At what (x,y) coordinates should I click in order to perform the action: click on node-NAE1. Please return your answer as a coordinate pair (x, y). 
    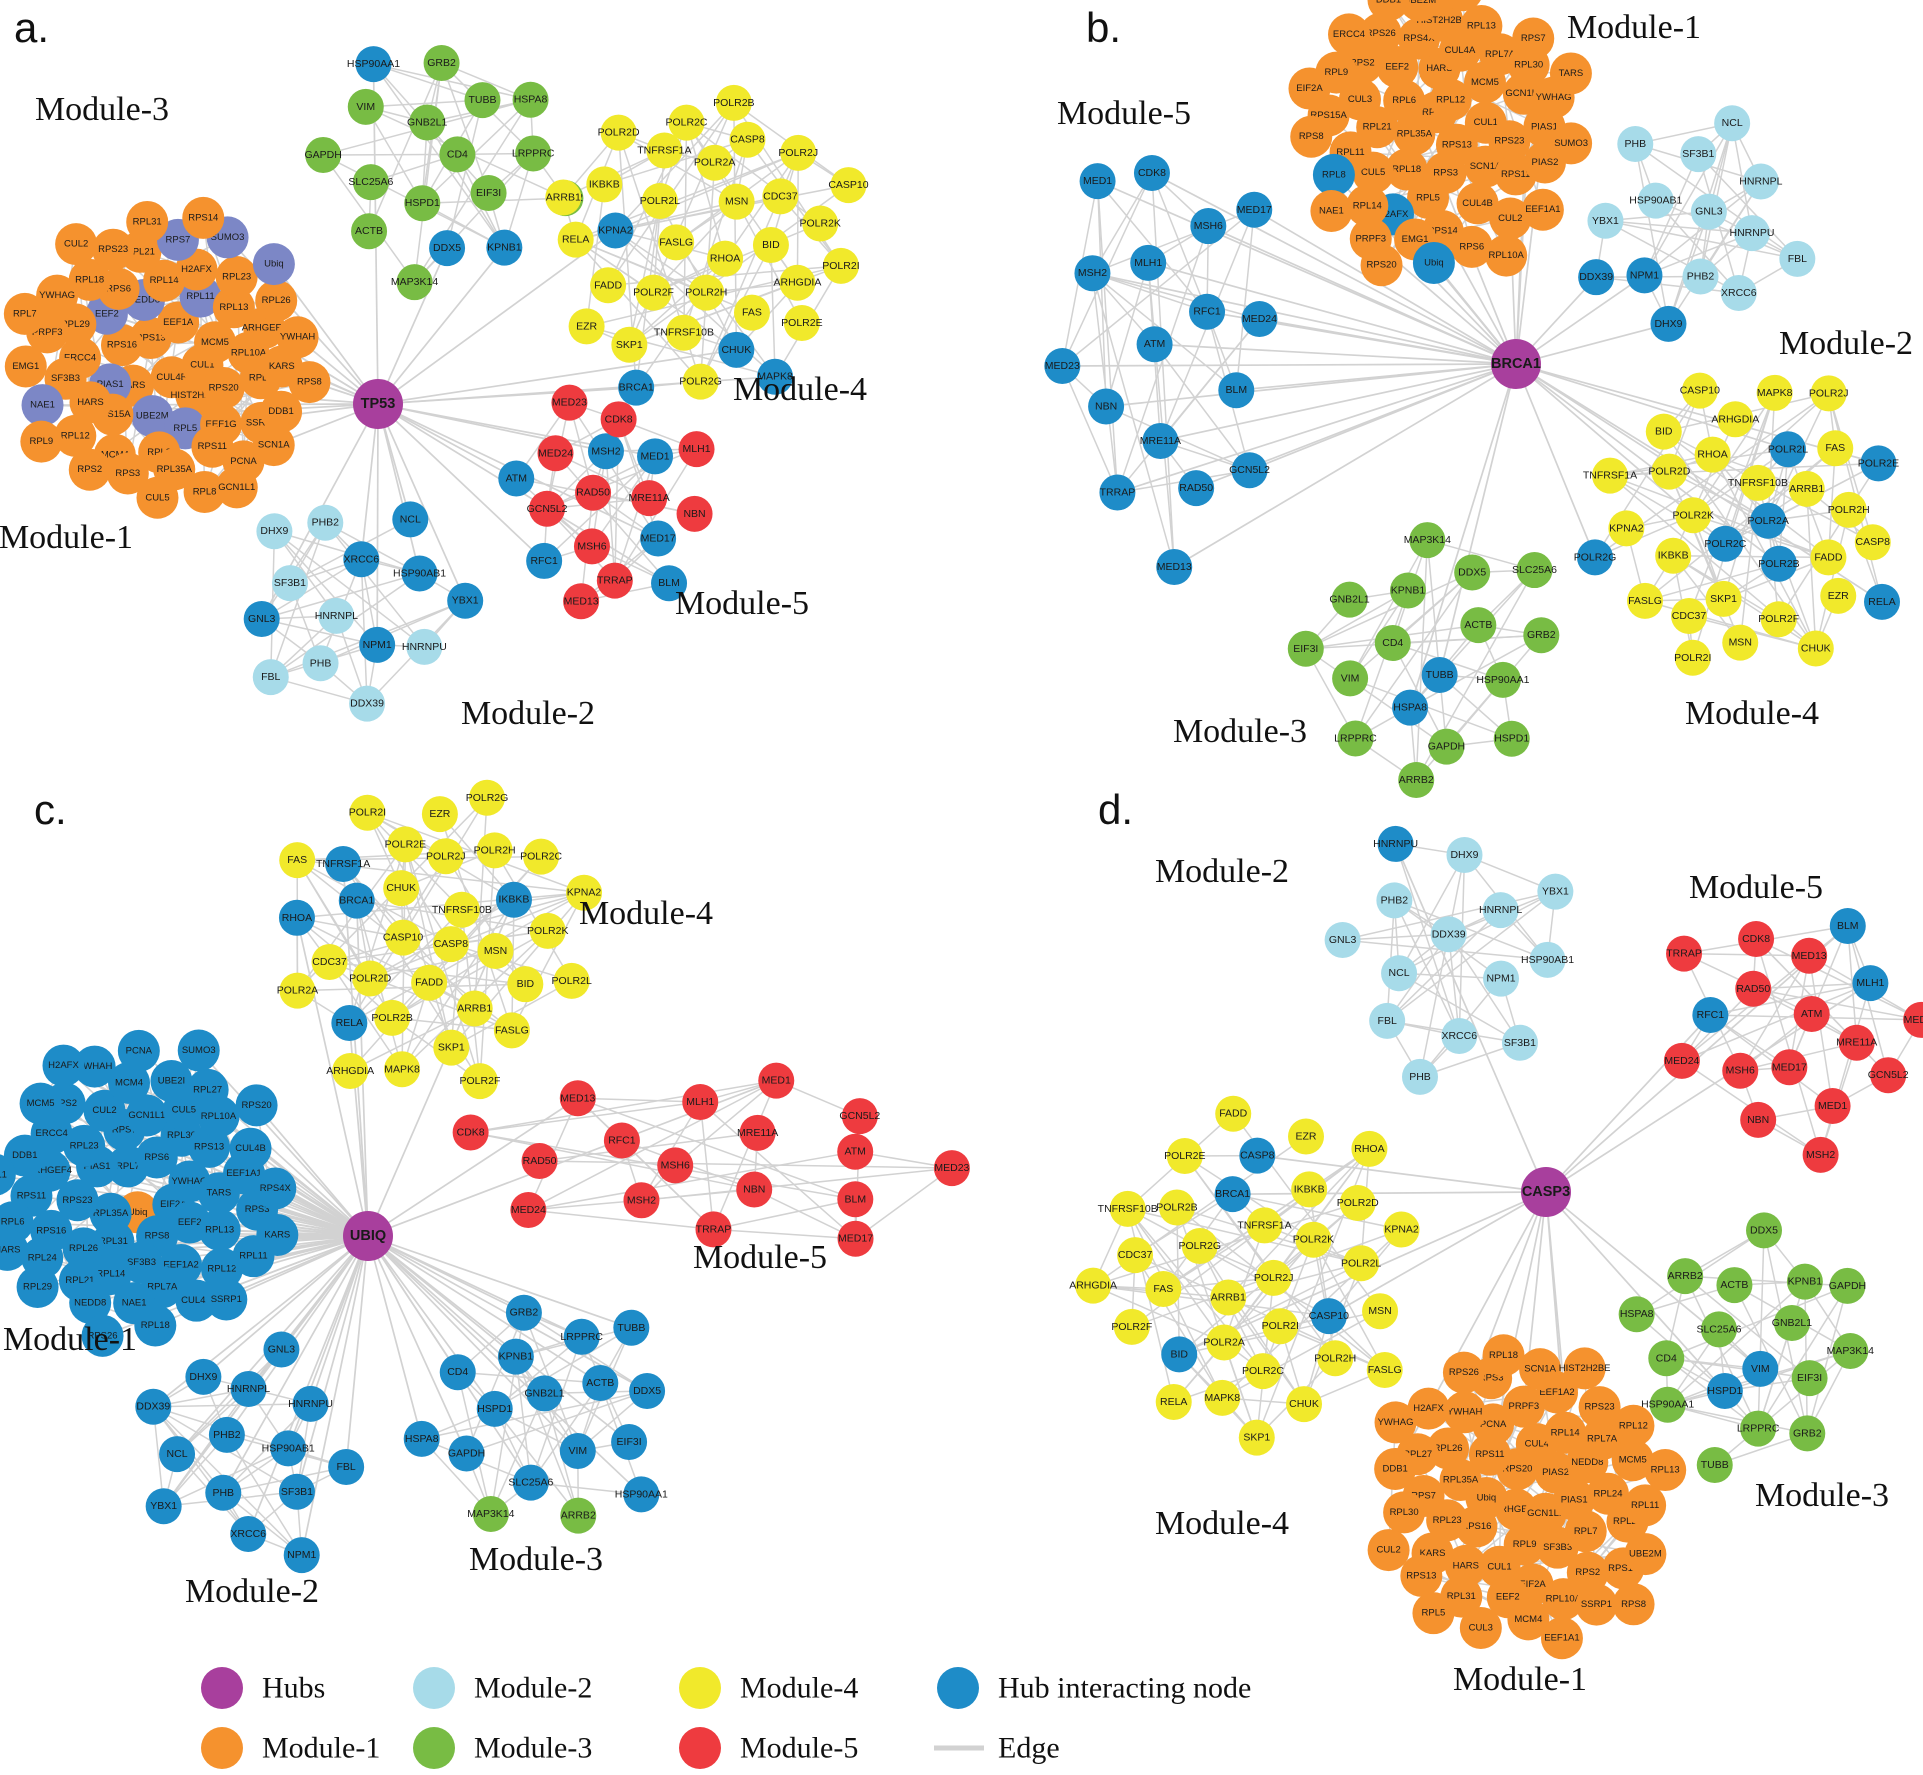
    Looking at the image, I should click on (1331, 211).